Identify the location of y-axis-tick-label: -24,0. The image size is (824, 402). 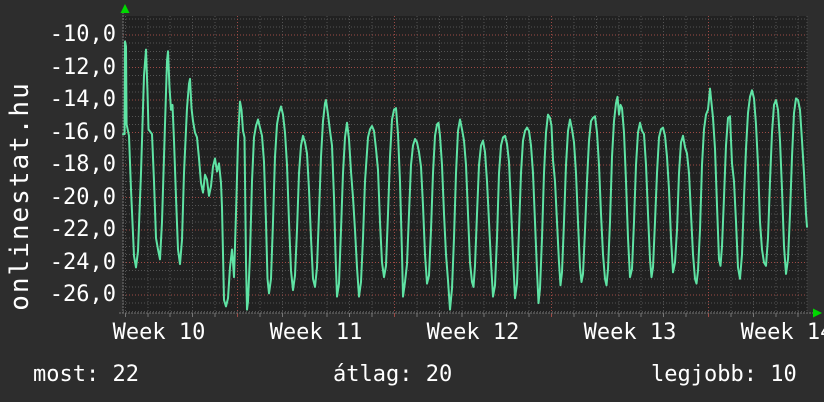
(82, 262).